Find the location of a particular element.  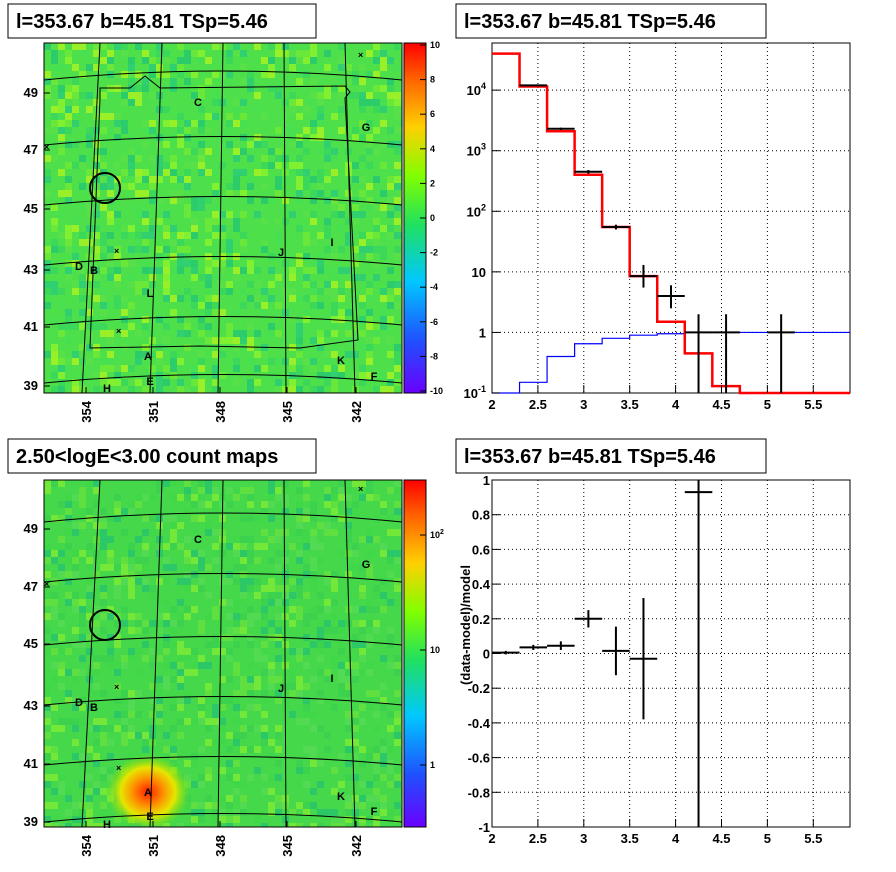

count-map-title-box: 2.50<logE<3.00 count maps is located at coordinates (162, 456).